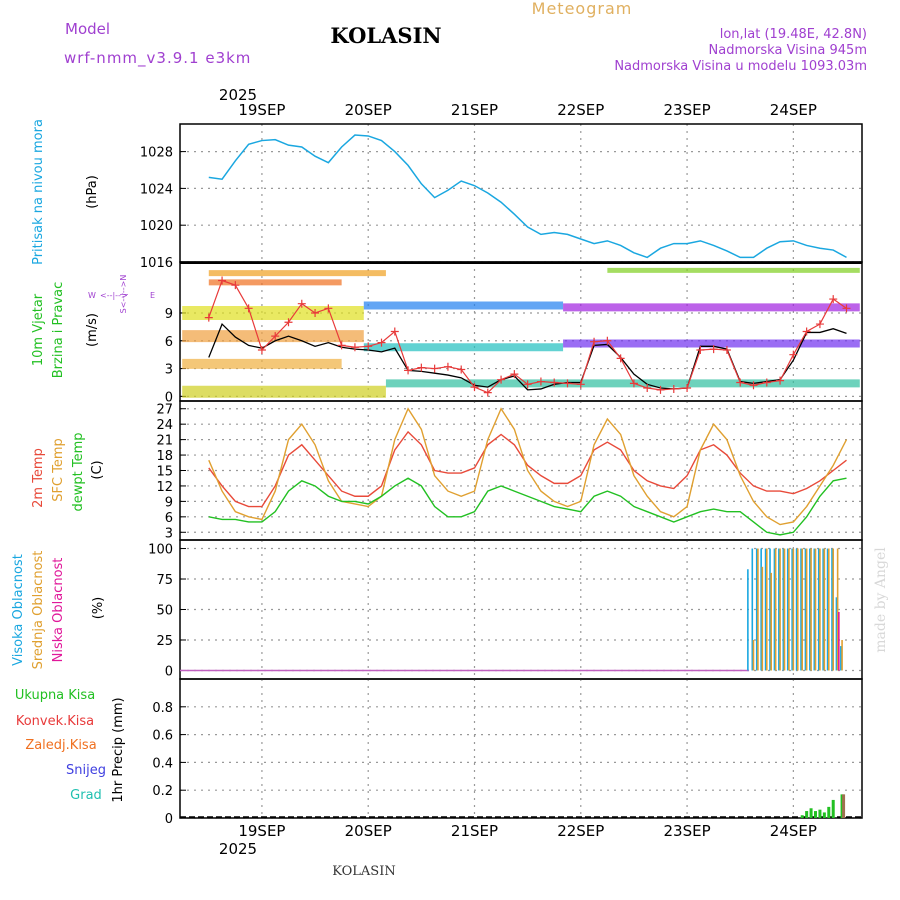 The image size is (900, 900). Describe the element at coordinates (793, 831) in the screenshot. I see `bottom-date-label: 24SEP` at that location.